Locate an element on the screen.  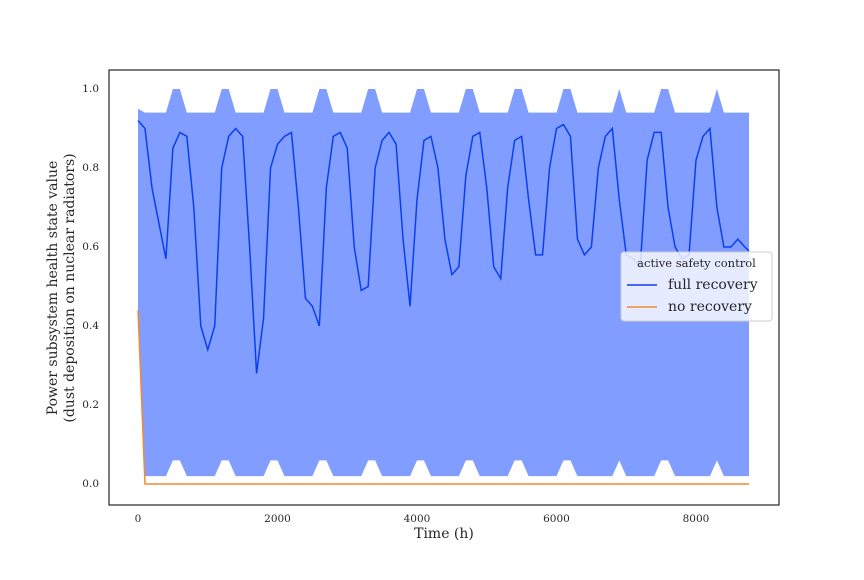
x-tick-label: 6000 is located at coordinates (556, 519).